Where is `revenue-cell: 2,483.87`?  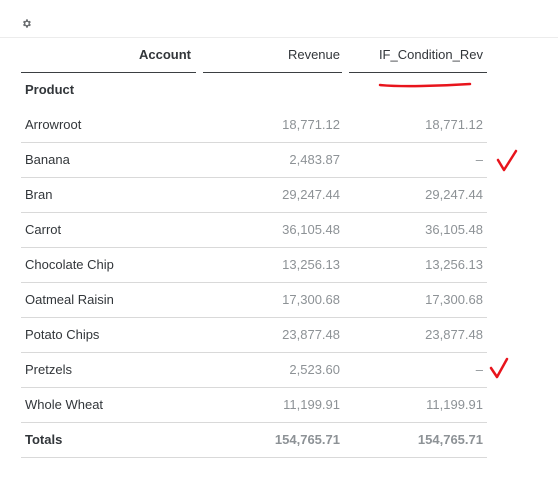
revenue-cell: 2,483.87 is located at coordinates (314, 159).